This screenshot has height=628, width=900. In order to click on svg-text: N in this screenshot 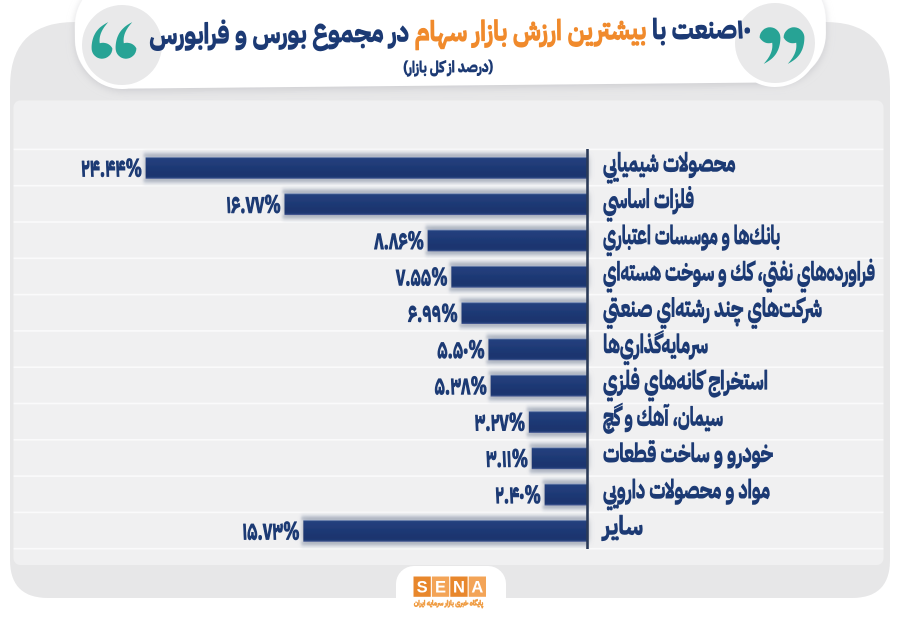, I will do `click(459, 588)`.